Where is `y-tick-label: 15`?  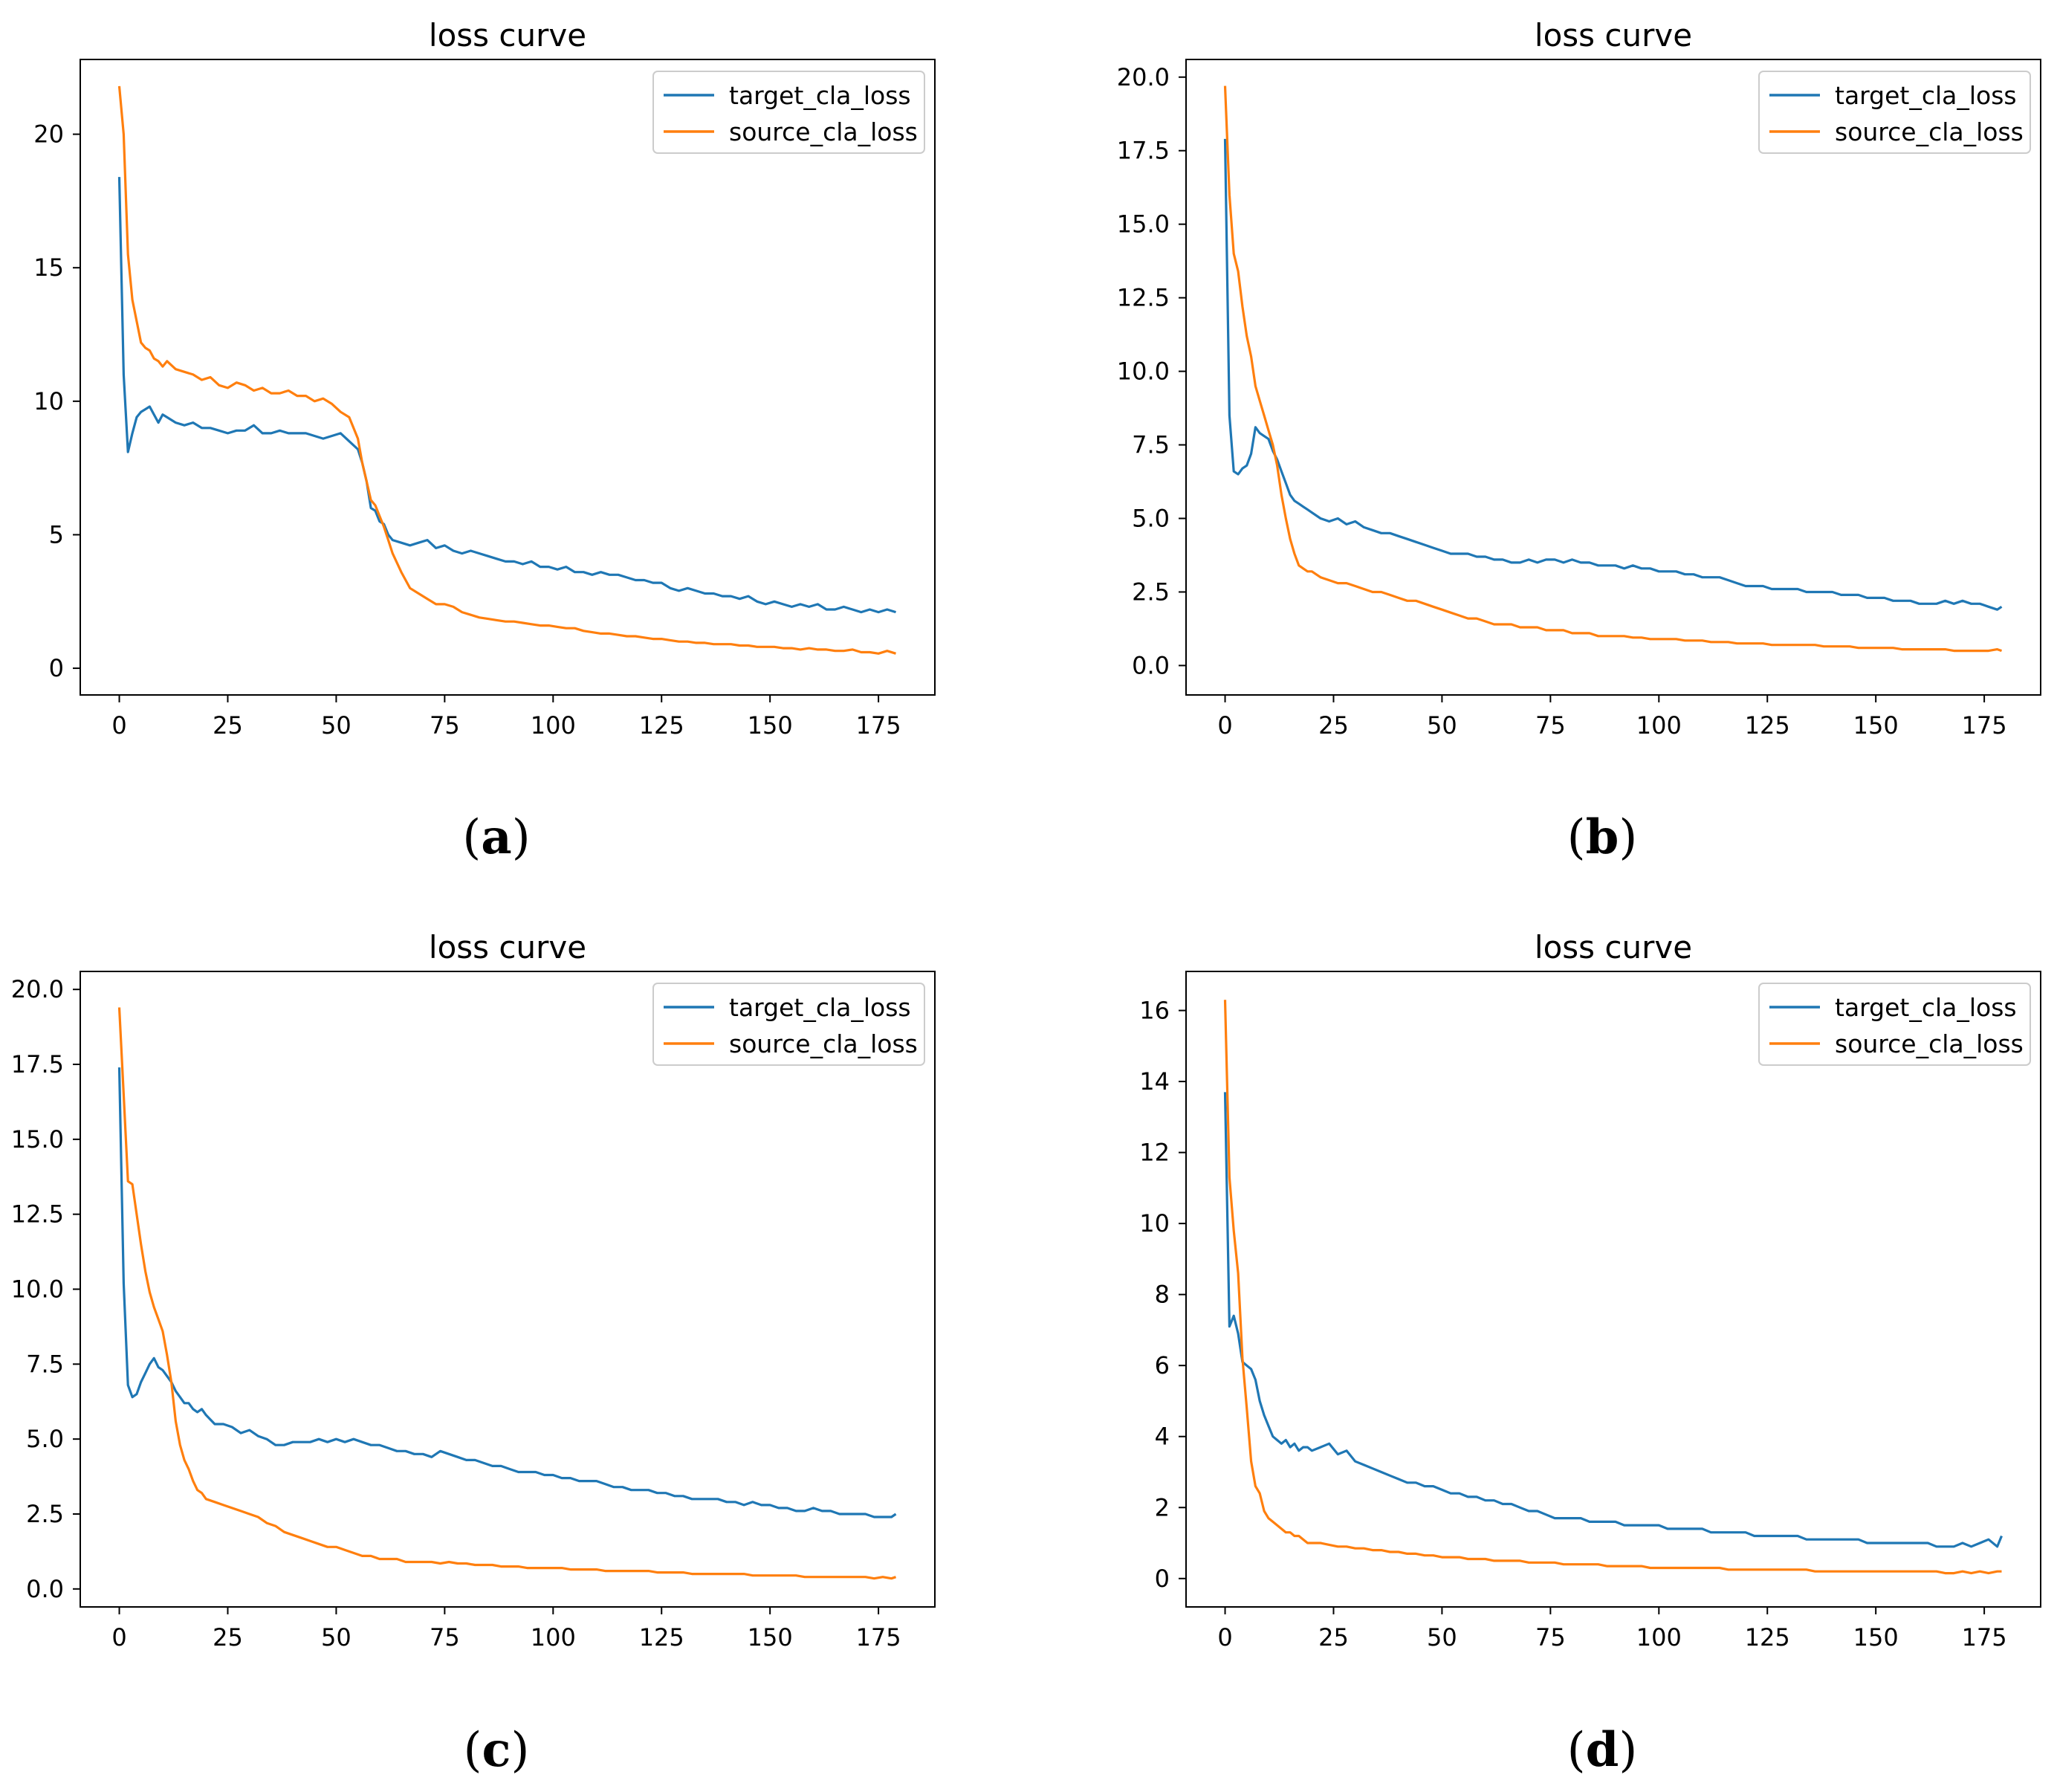
y-tick-label: 15 is located at coordinates (49, 267).